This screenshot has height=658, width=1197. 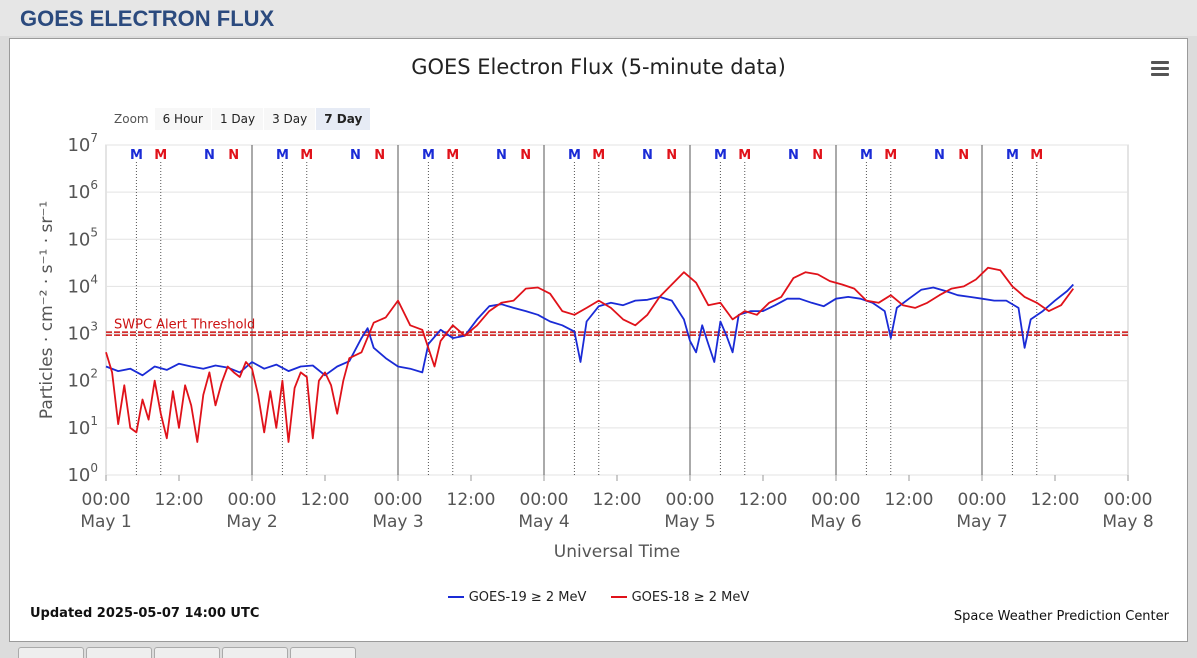 What do you see at coordinates (131, 119) in the screenshot?
I see `zoom-label: Zoom` at bounding box center [131, 119].